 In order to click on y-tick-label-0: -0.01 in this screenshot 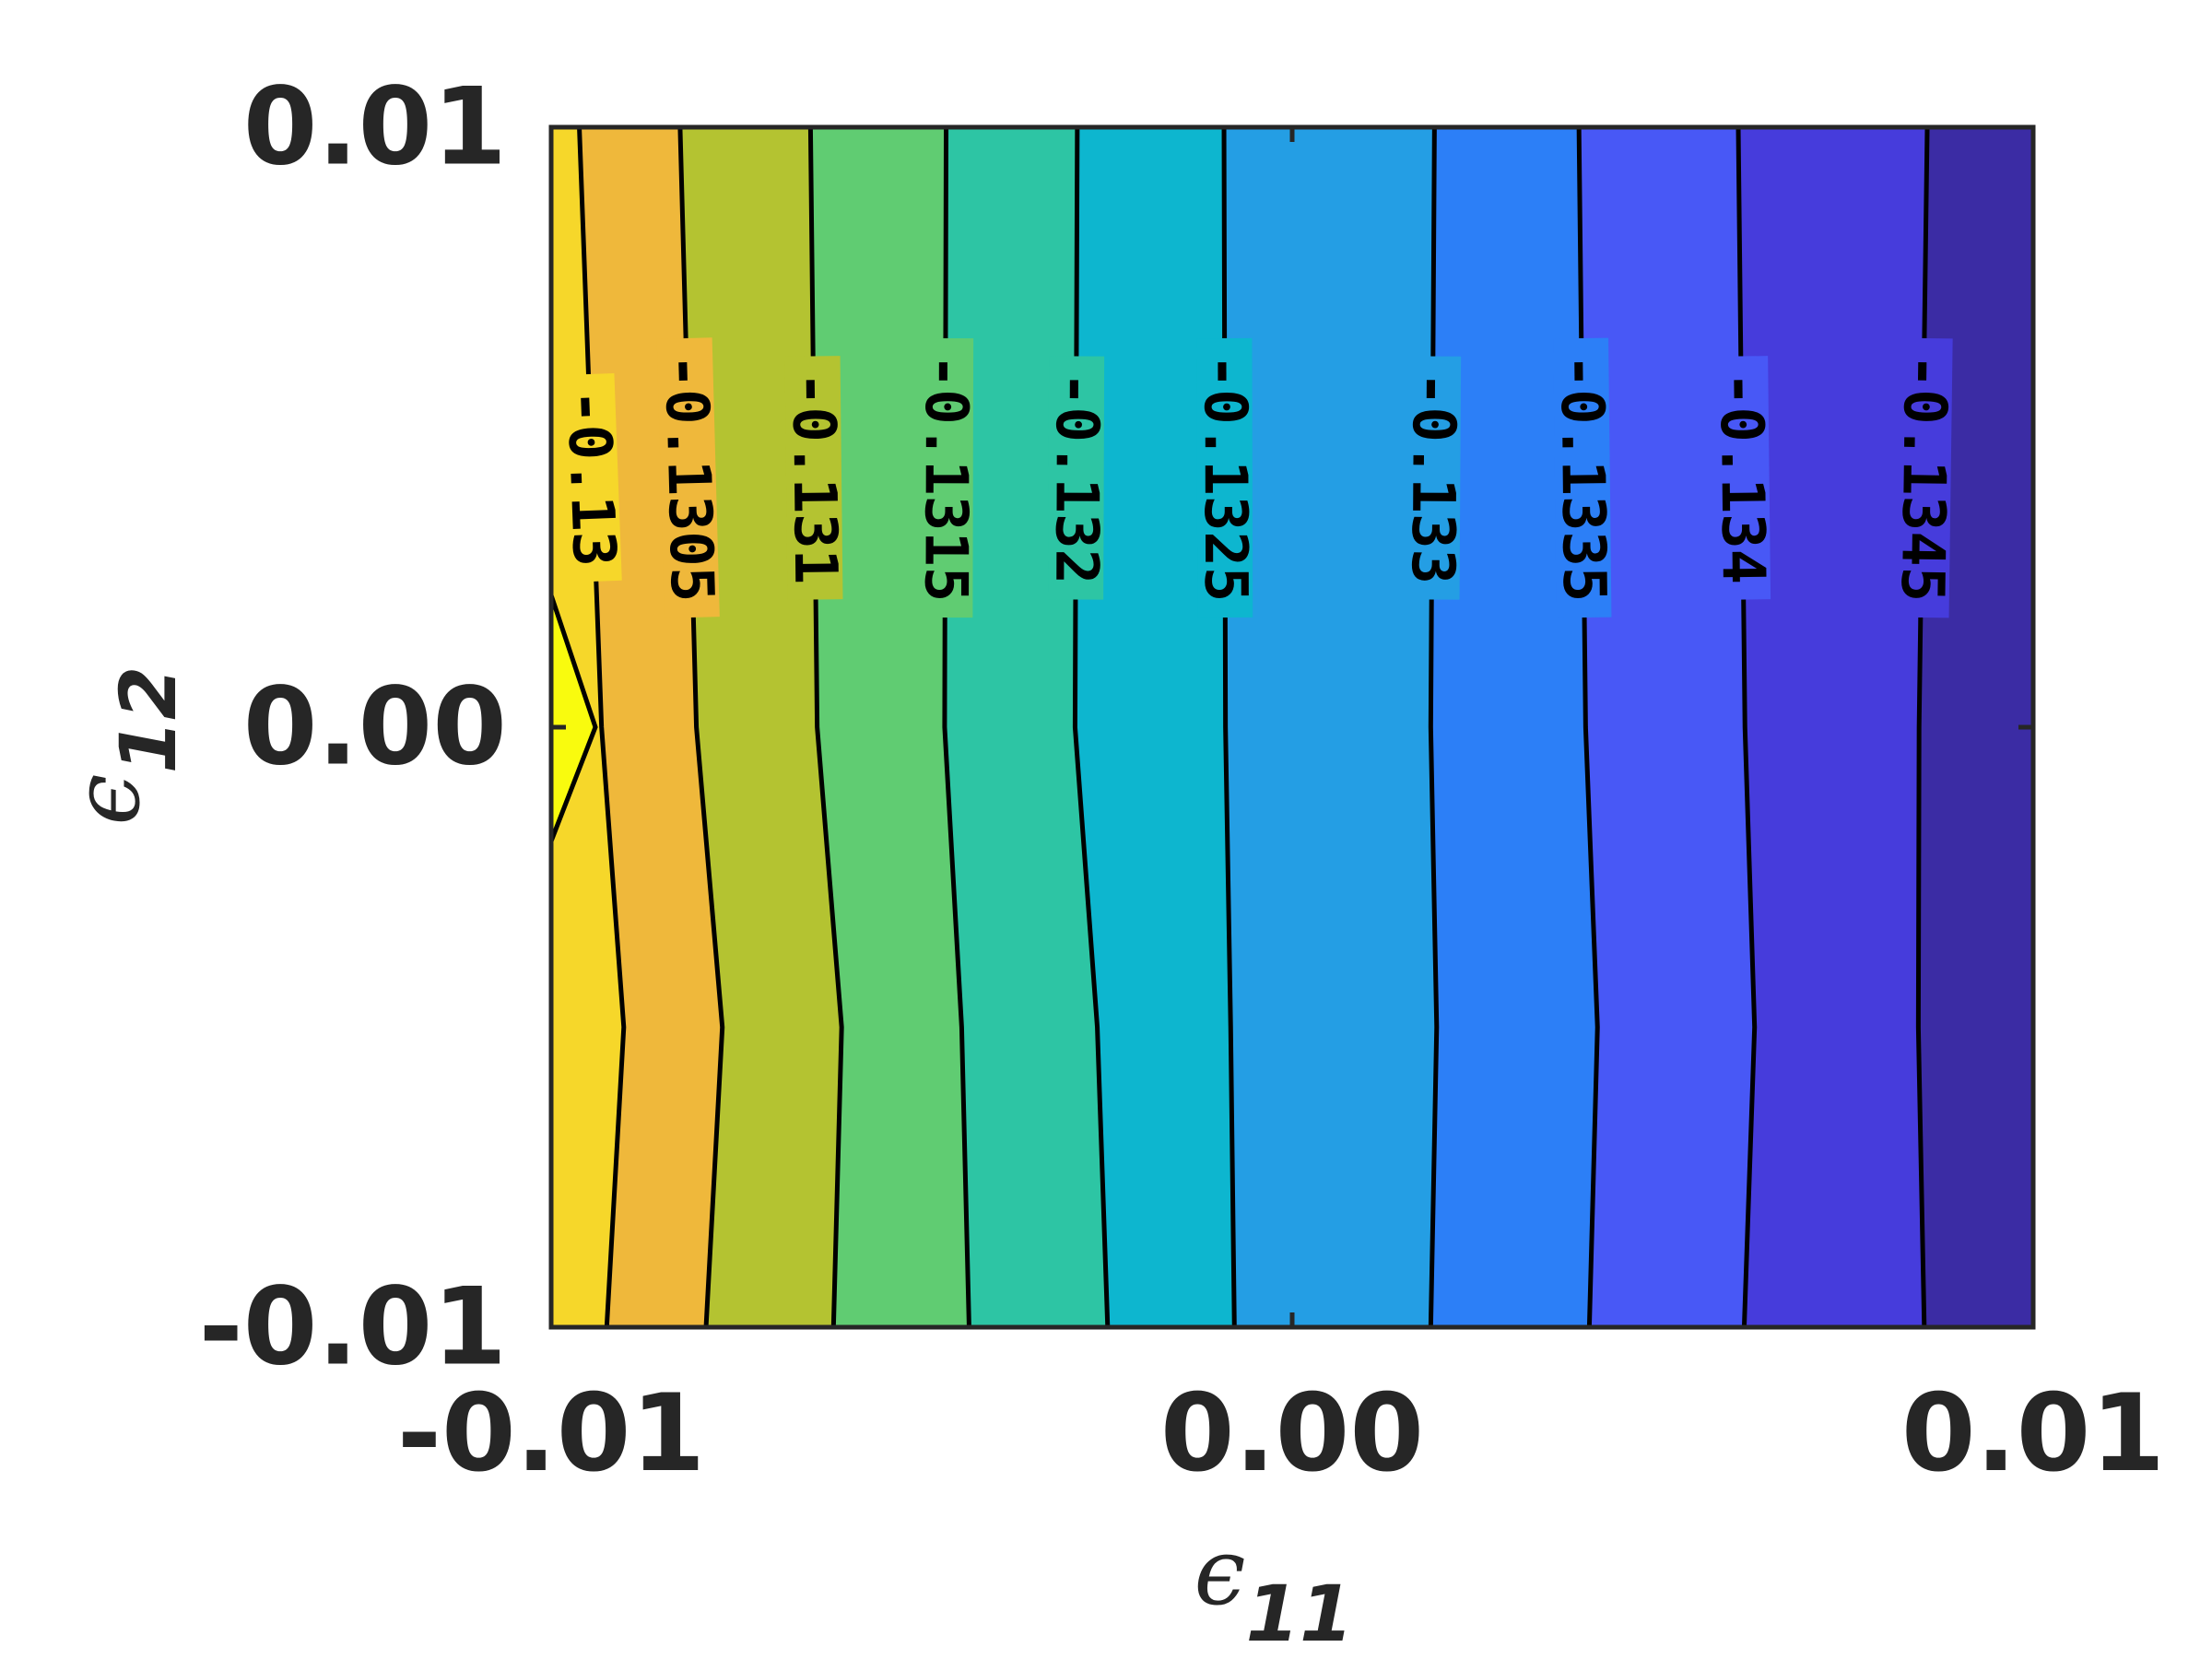, I will do `click(353, 1327)`.